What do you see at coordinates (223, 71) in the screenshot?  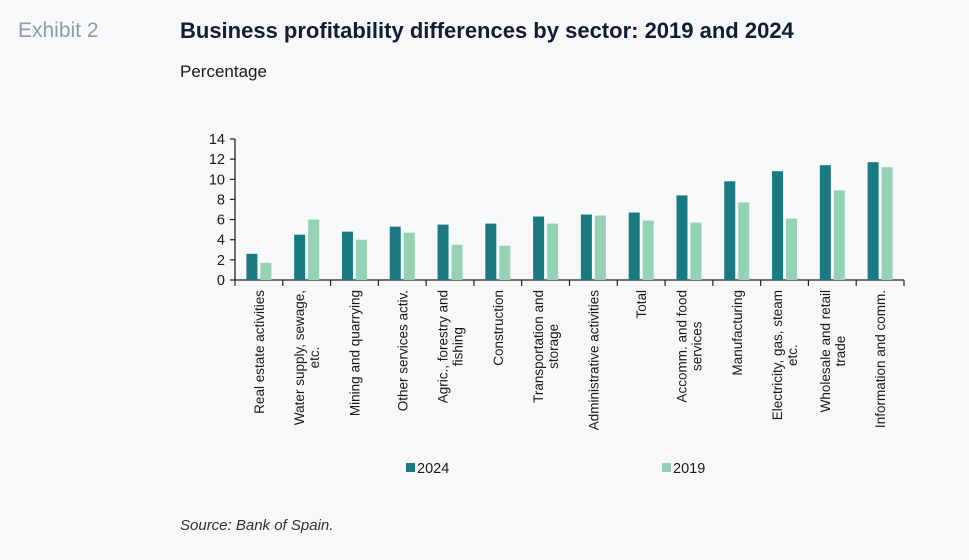 I see `chart-subtitle: Percentage` at bounding box center [223, 71].